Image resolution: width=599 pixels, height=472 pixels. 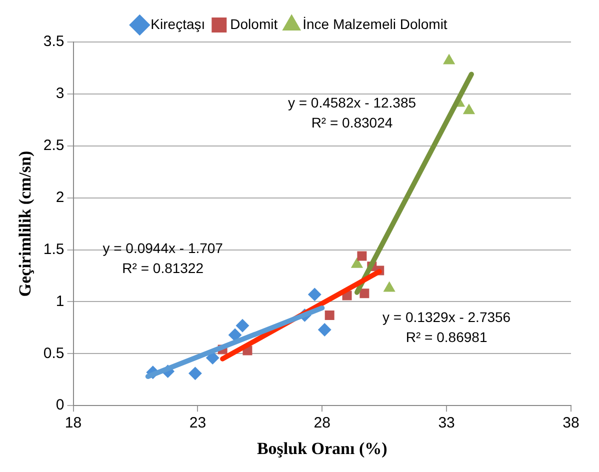 What do you see at coordinates (163, 268) in the screenshot?
I see `annotation: R² = 0.81322` at bounding box center [163, 268].